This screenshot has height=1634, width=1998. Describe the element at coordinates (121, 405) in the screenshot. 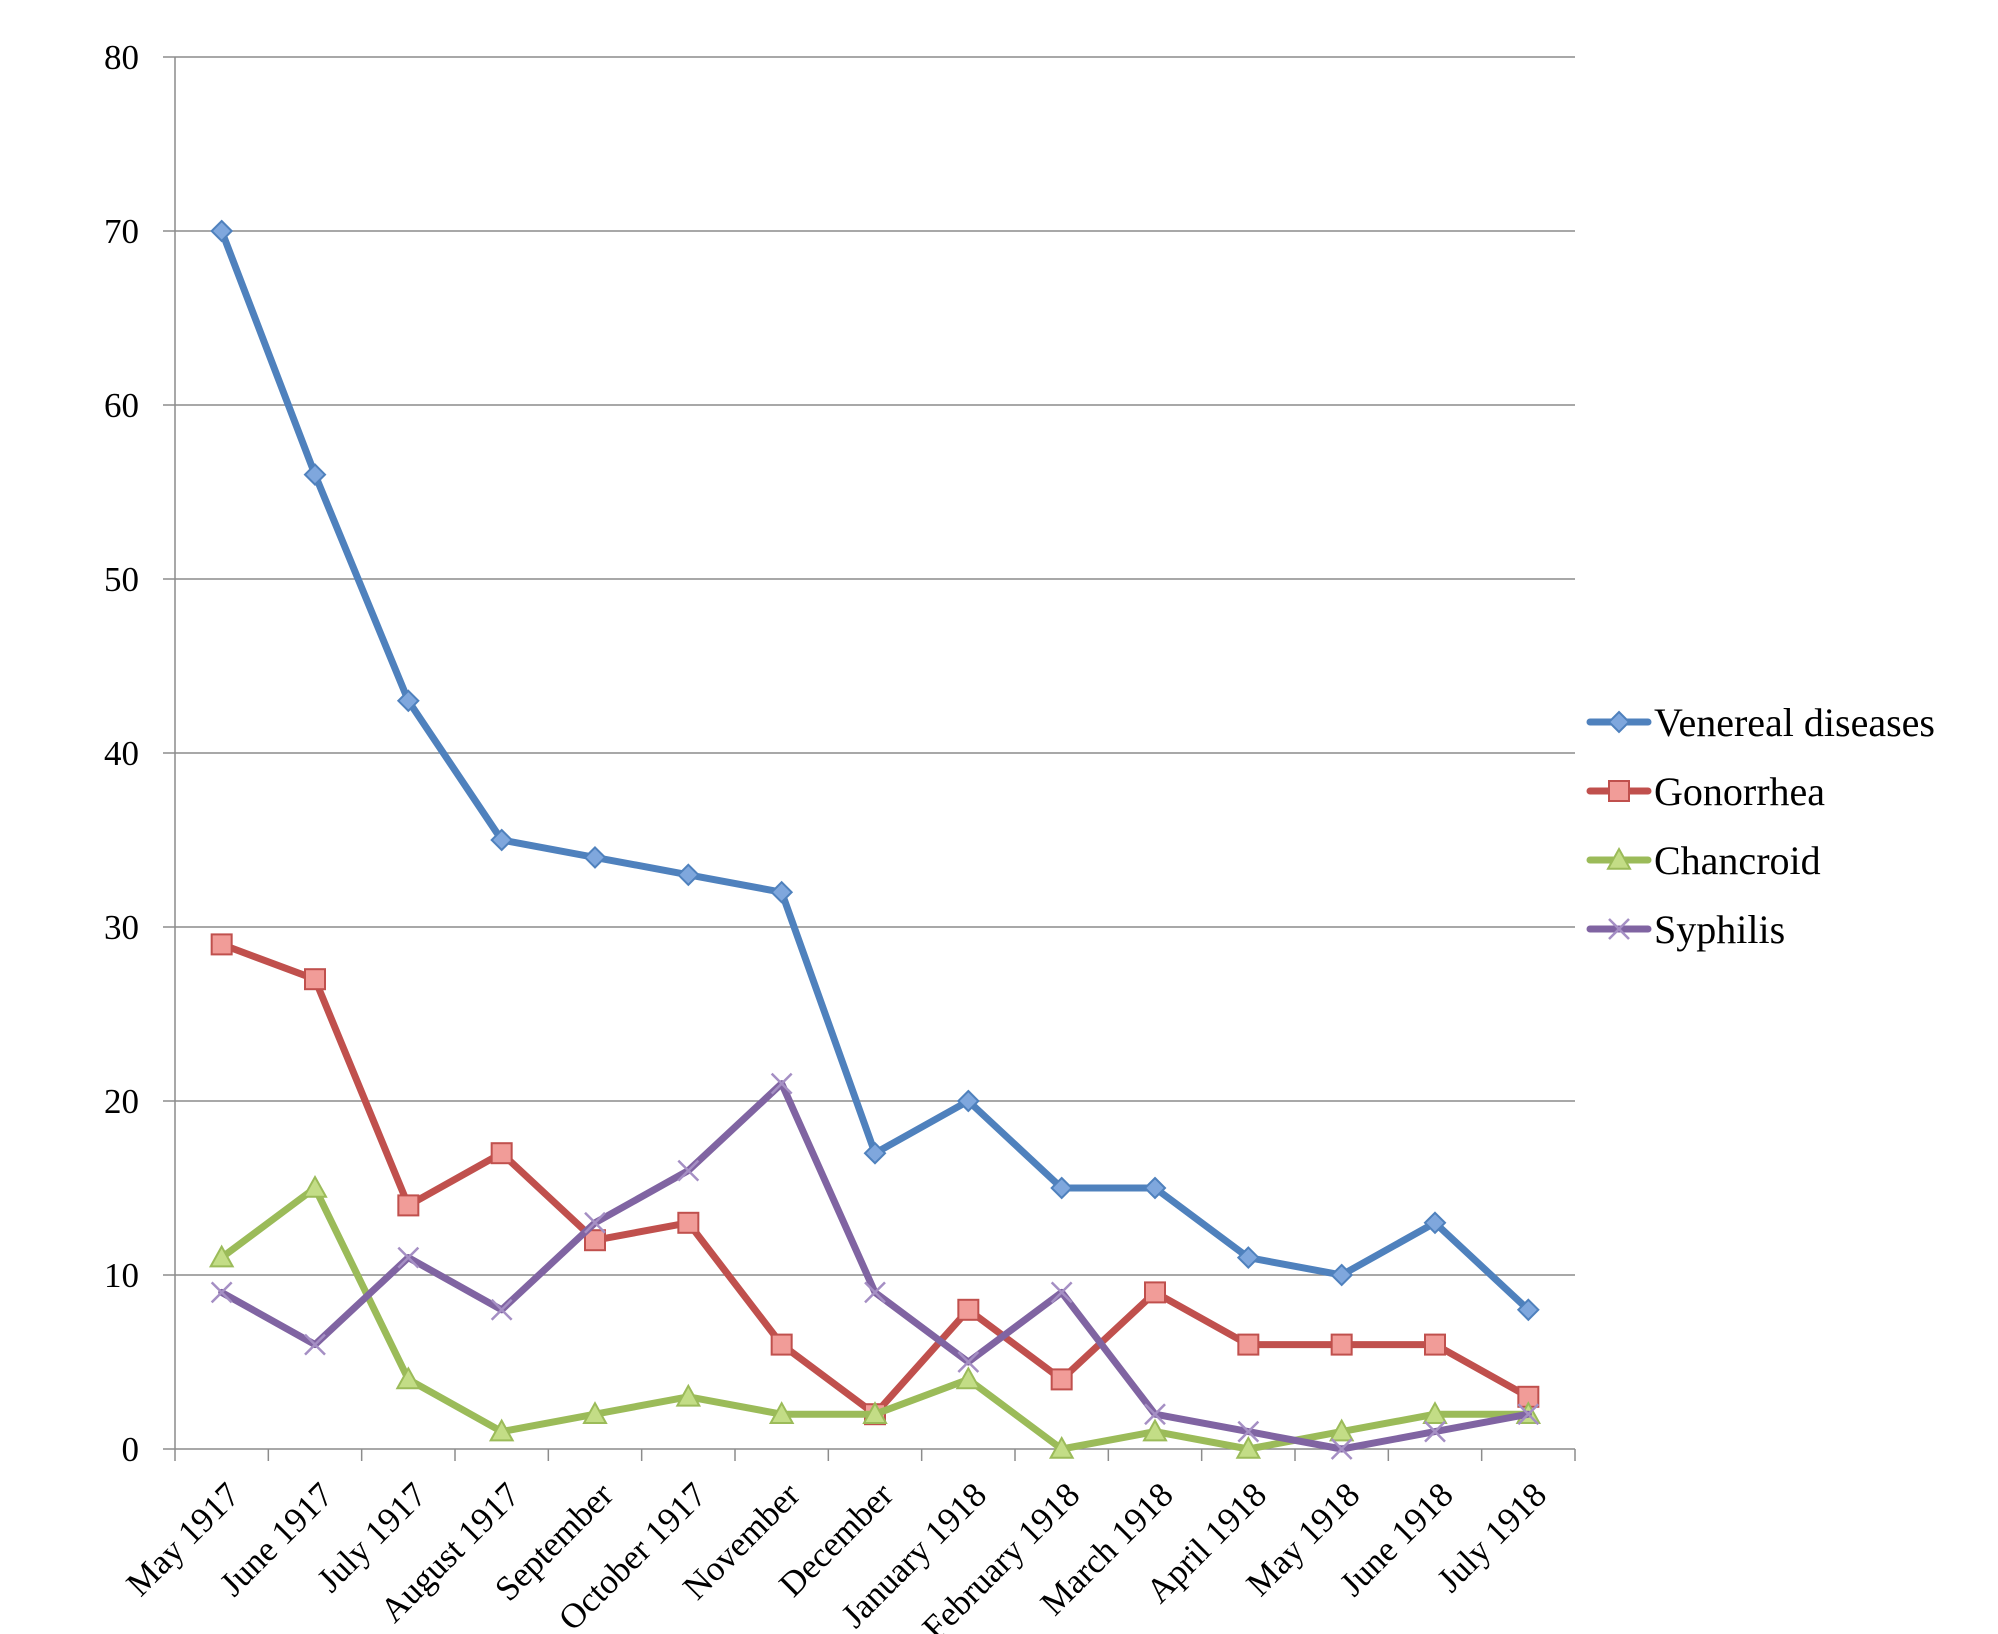

I see `y-tick-label-6: 60` at that location.